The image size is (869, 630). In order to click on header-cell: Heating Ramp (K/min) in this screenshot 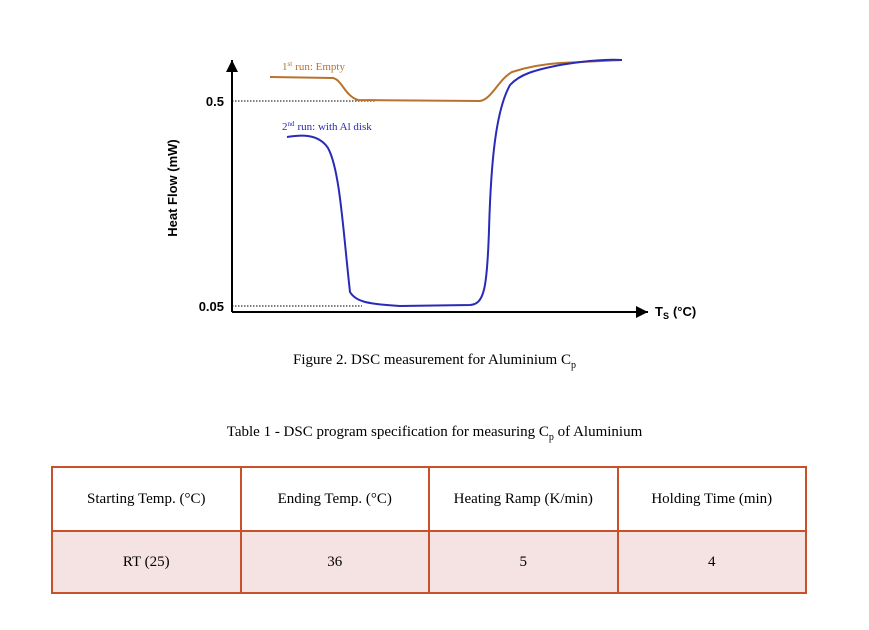, I will do `click(523, 499)`.